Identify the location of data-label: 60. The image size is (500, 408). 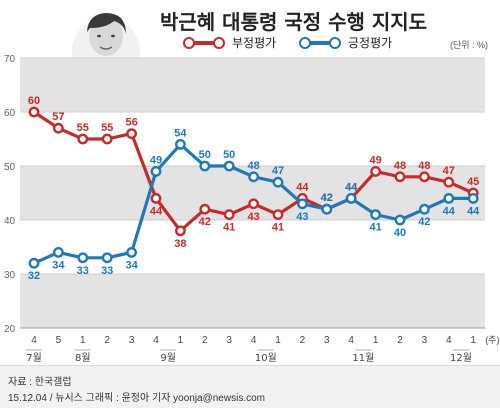
(34, 101).